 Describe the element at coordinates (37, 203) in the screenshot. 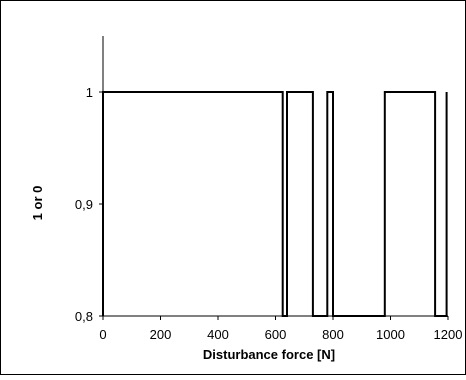

I see `y-axis-title: 1 or 0` at that location.